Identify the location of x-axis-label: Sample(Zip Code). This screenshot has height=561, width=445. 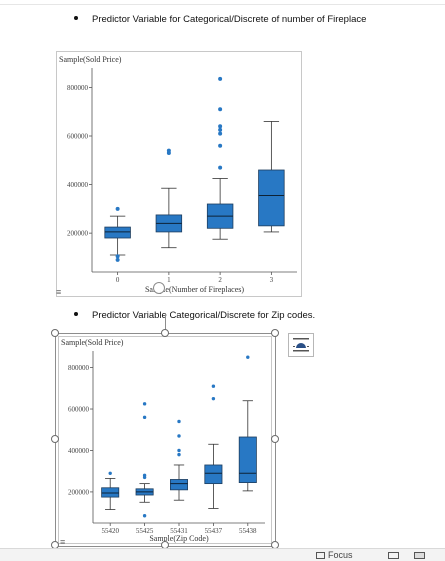
(179, 538).